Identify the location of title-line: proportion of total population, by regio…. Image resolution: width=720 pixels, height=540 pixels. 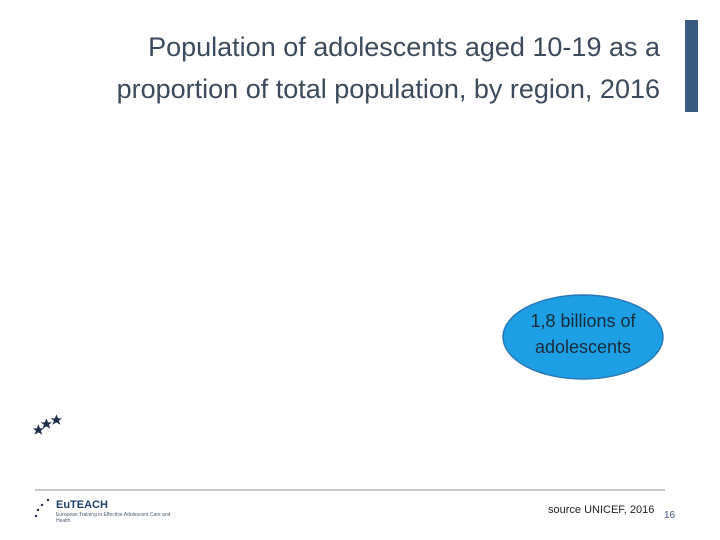
(388, 89).